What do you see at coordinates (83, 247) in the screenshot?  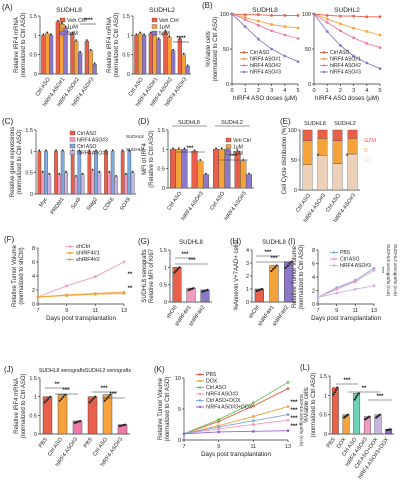 I see `legend-label: shCtrl` at bounding box center [83, 247].